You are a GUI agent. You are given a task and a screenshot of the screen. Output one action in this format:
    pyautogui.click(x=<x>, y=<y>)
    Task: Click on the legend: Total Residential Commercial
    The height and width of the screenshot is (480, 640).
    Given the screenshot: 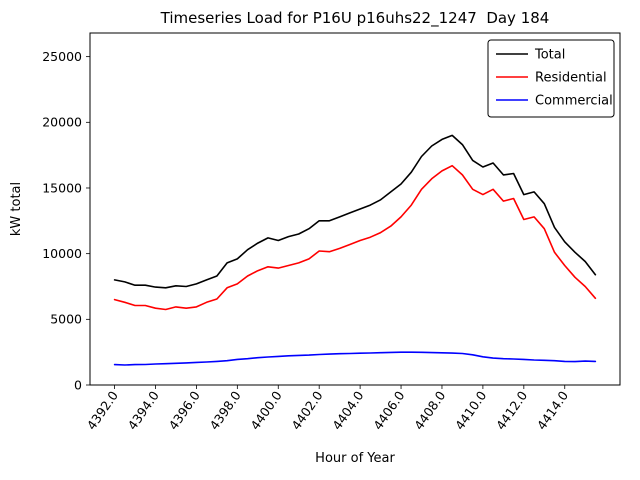 What is the action you would take?
    pyautogui.click(x=551, y=78)
    